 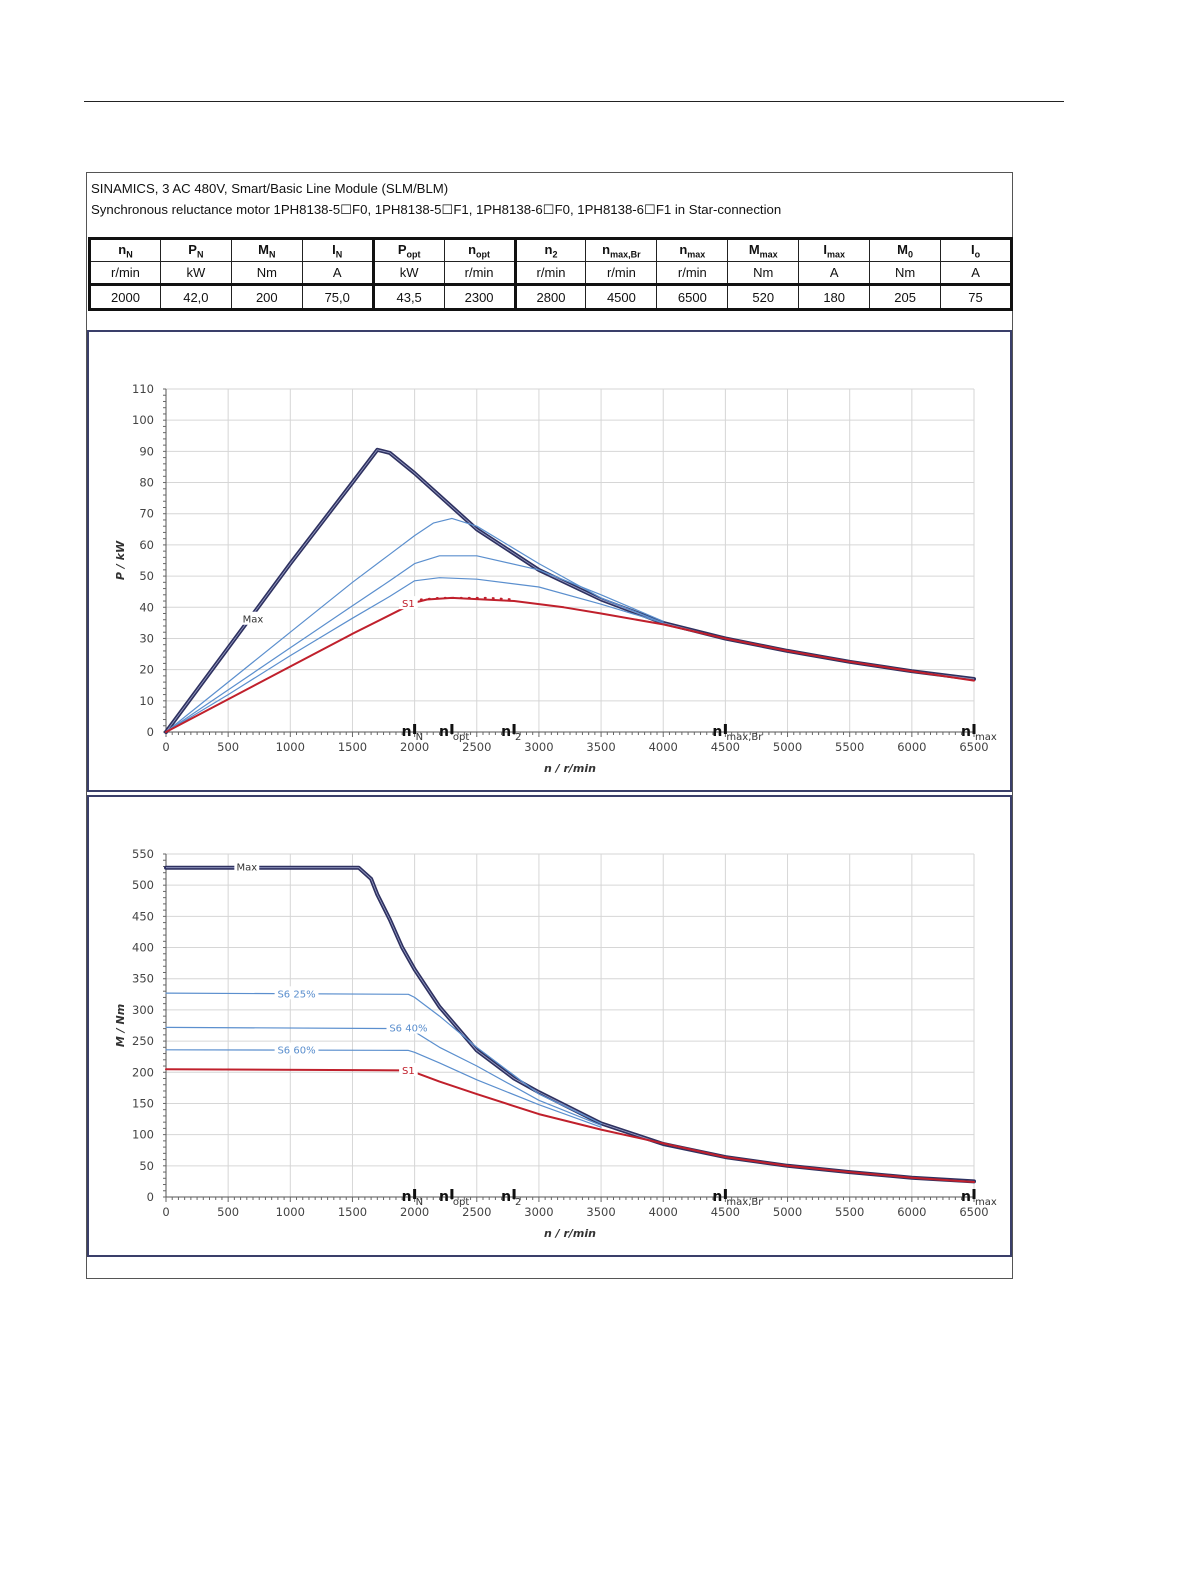 I want to click on x-tick-label: 1500, so click(x=352, y=747).